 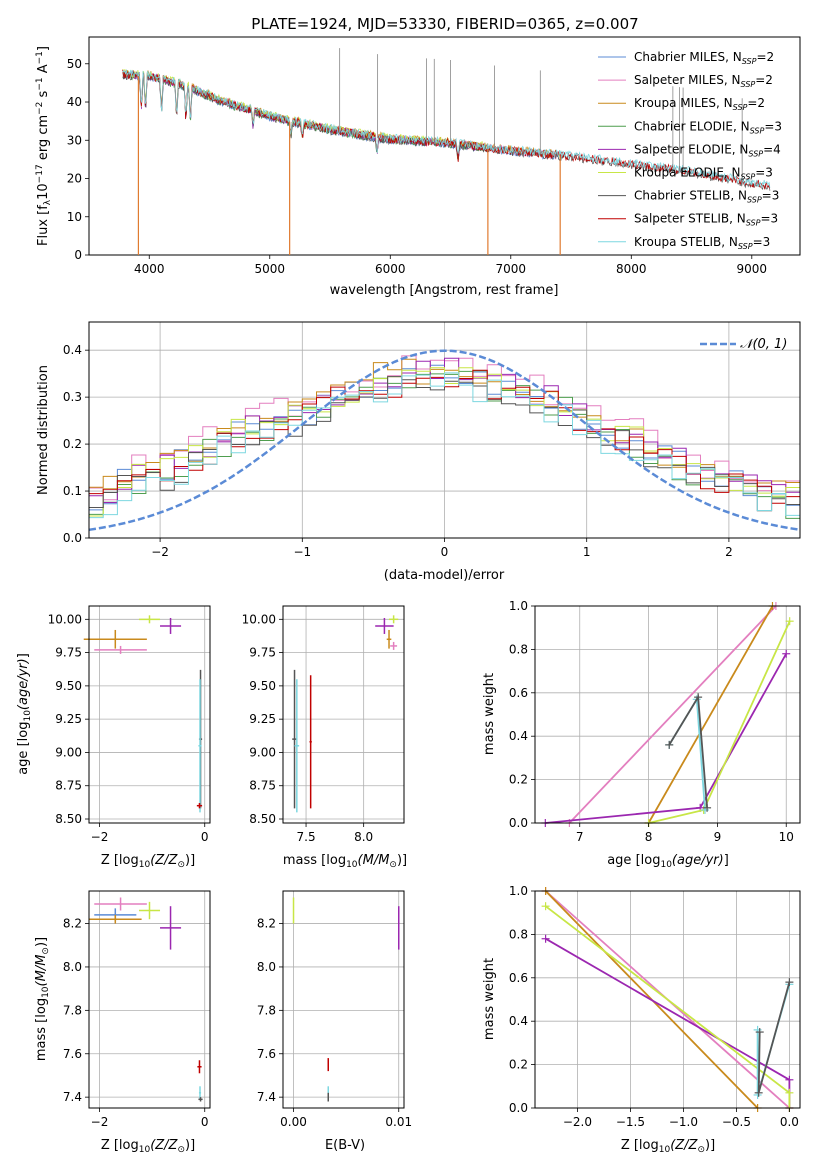 What do you see at coordinates (687, 80) in the screenshot?
I see `legend-label-main: Salpeter MILES, N` at bounding box center [687, 80].